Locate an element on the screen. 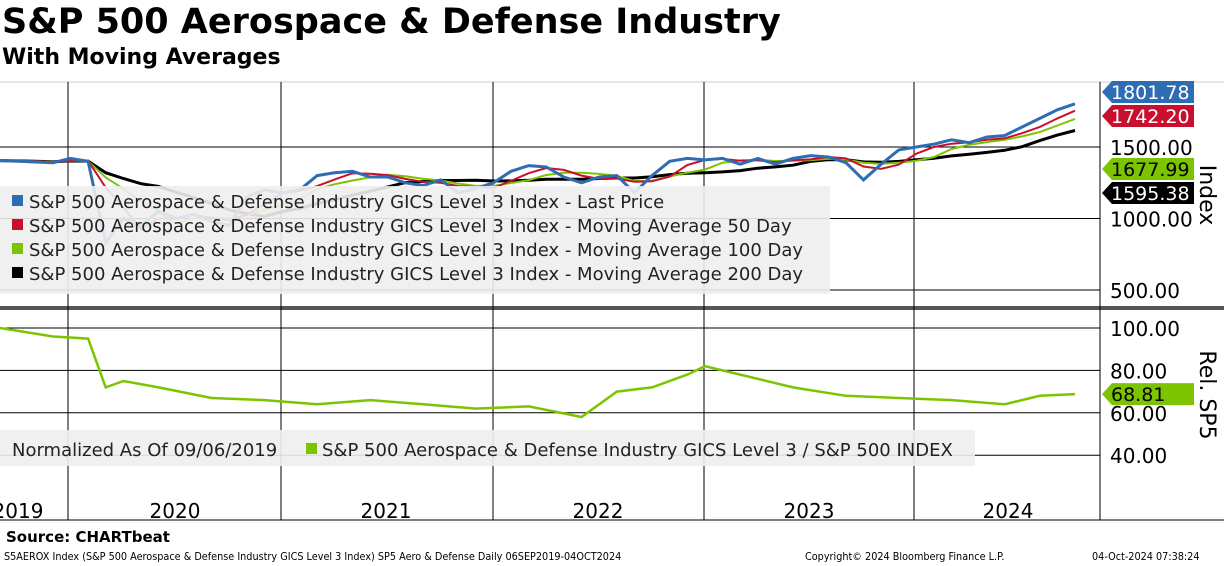  value-tag-label: 68.81 is located at coordinates (1138, 395).